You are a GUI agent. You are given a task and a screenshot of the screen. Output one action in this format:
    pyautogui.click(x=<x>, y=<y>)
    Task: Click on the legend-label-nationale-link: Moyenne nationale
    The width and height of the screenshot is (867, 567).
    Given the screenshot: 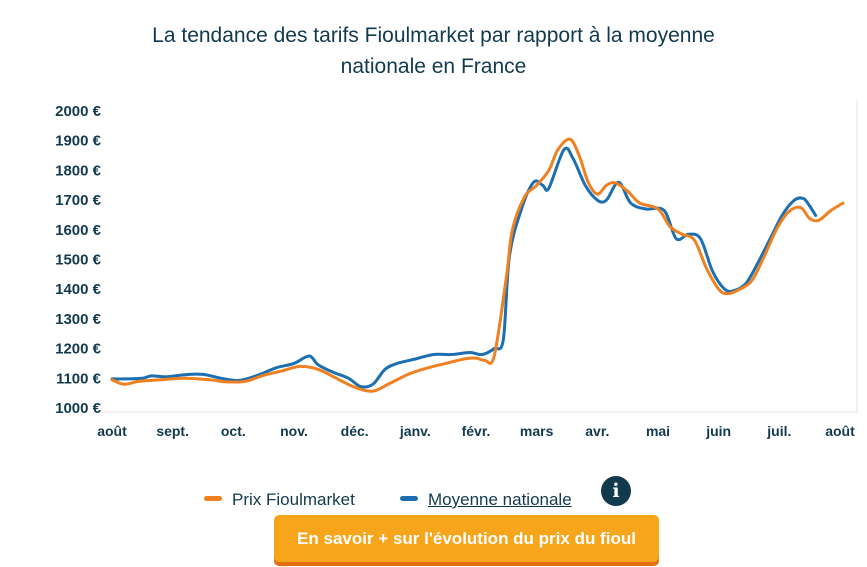 What is the action you would take?
    pyautogui.click(x=500, y=499)
    